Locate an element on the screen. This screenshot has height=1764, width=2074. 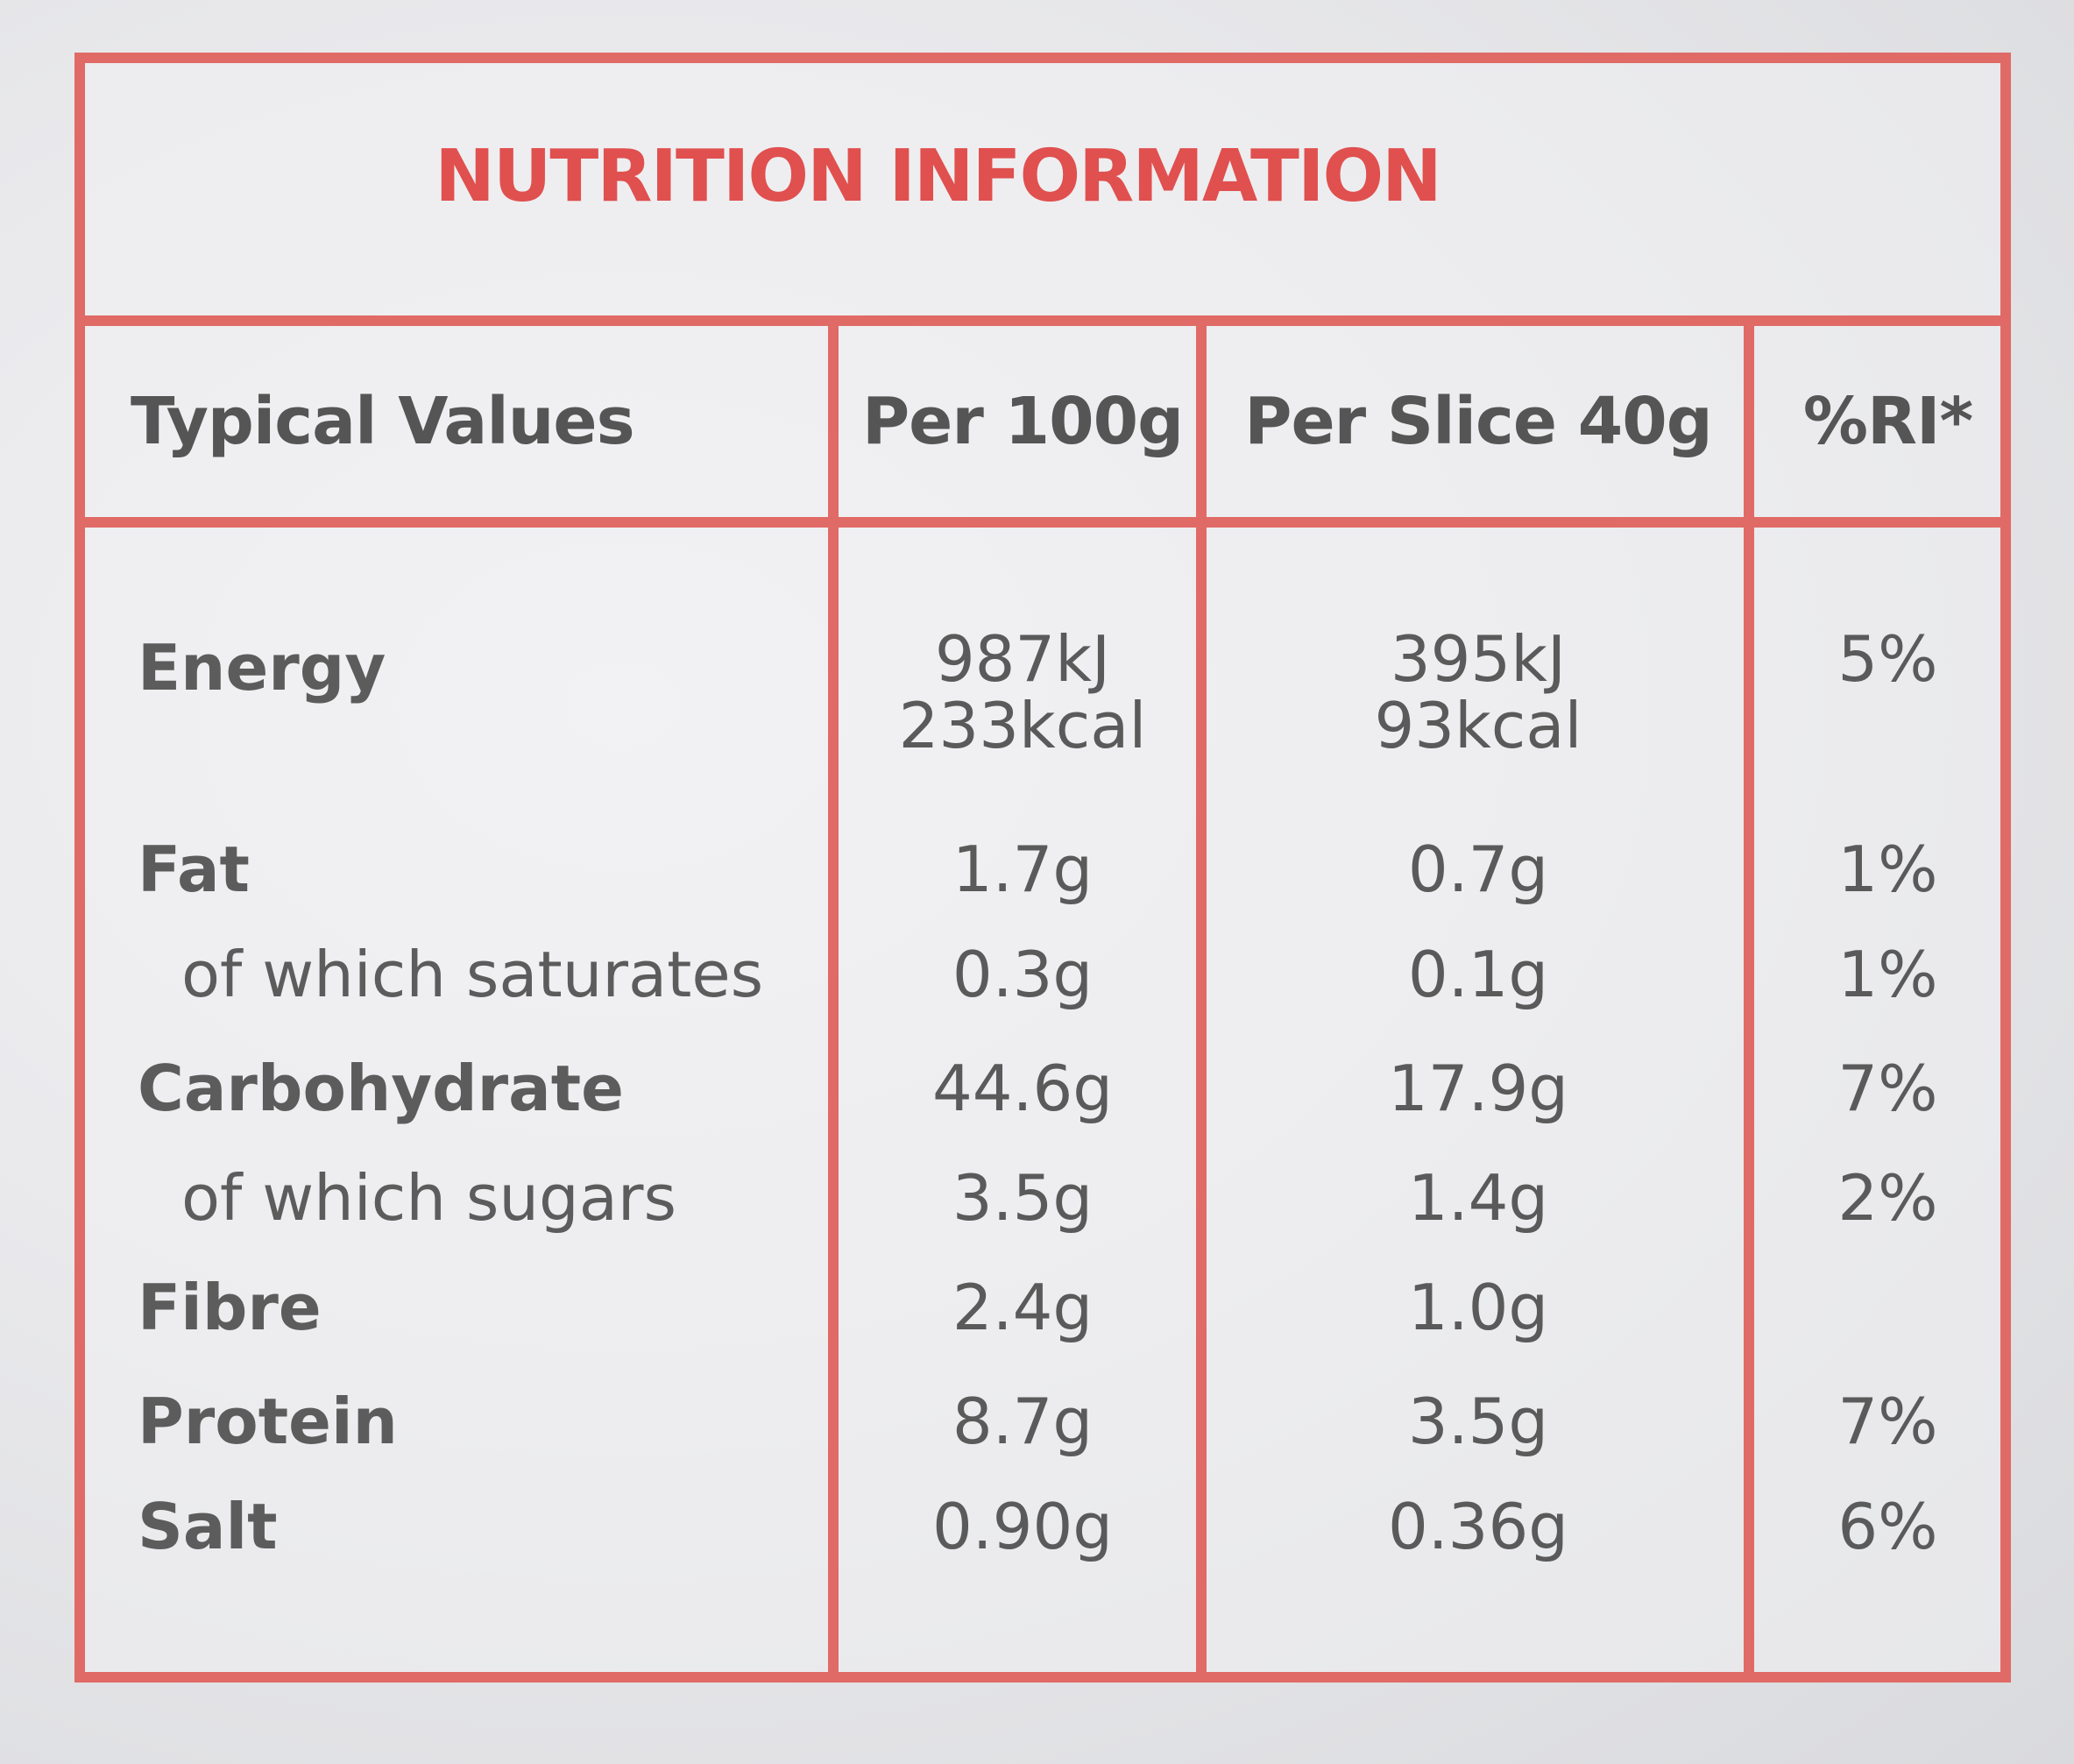
energy-ri: 5% is located at coordinates (1887, 659).